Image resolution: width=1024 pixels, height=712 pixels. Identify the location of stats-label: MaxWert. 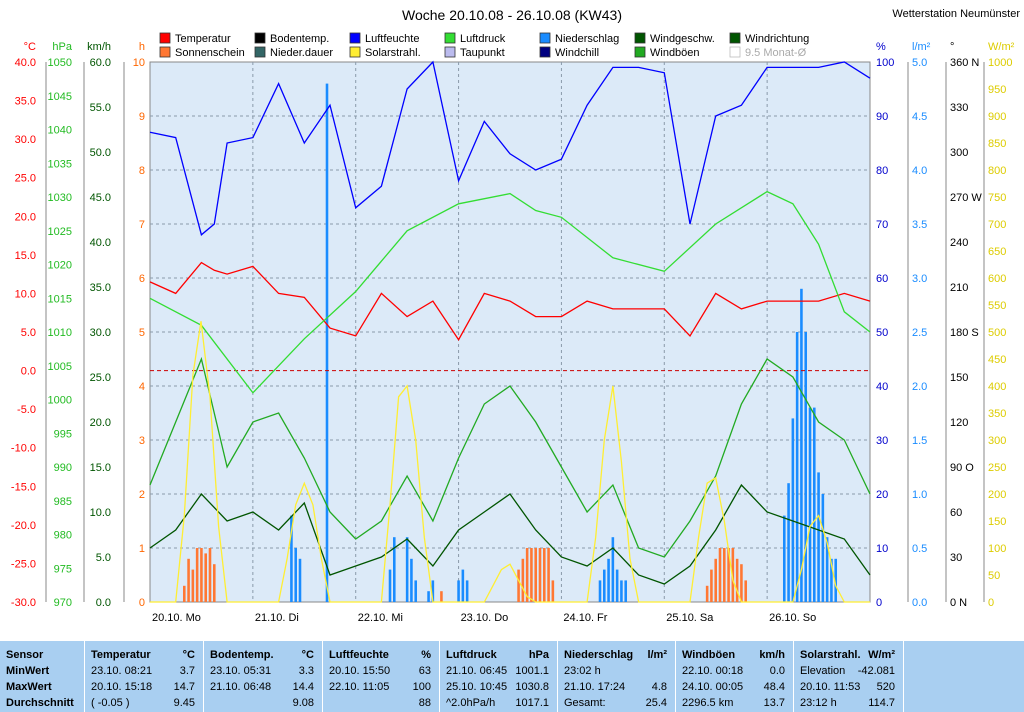
(29, 687).